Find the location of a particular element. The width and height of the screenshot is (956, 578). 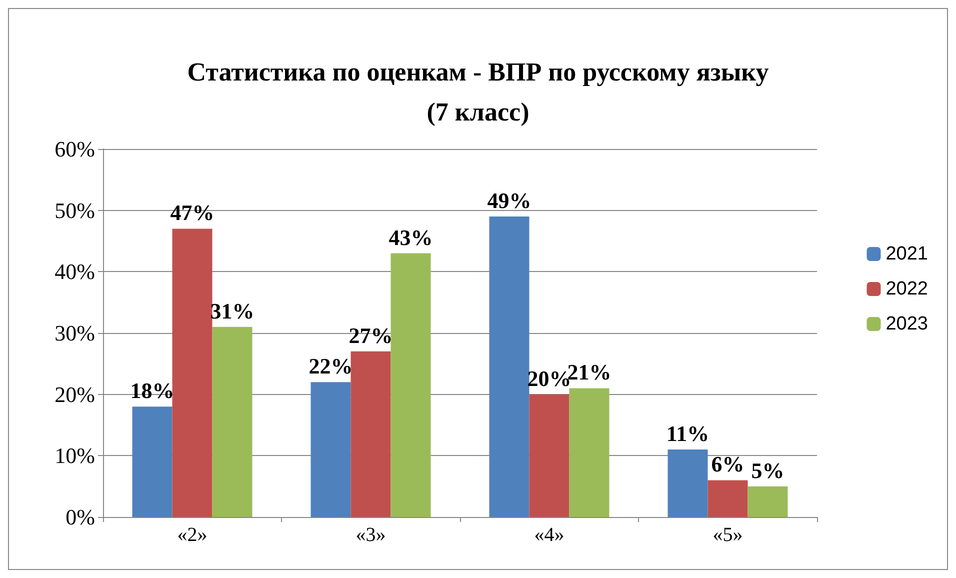

data-label: 43% is located at coordinates (410, 237).